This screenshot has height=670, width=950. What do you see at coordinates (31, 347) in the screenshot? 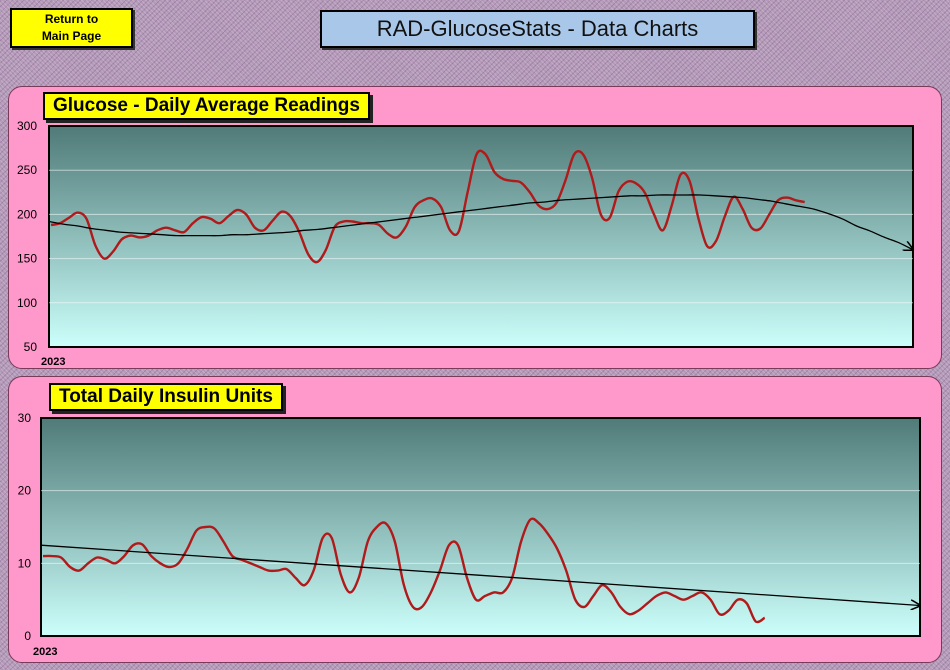
I see `glucose-y-tick-label: 50` at bounding box center [31, 347].